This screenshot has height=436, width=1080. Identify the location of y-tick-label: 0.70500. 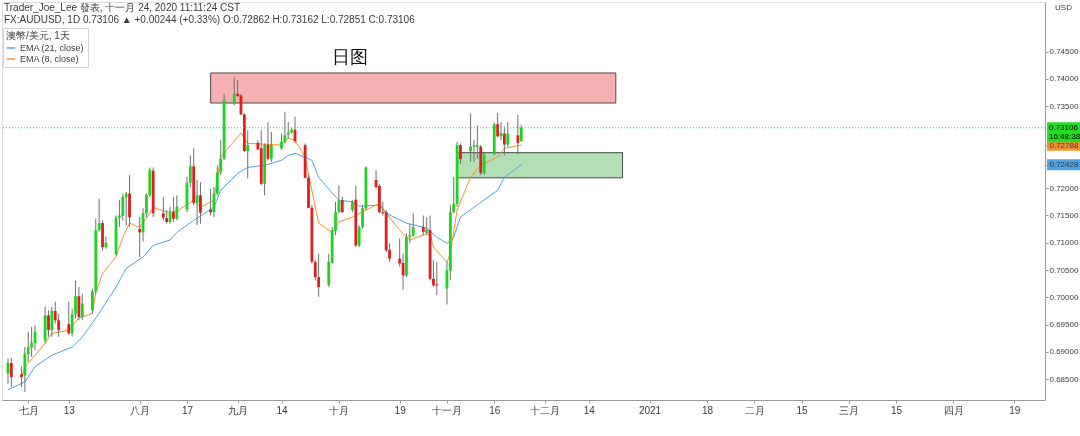
(1064, 270).